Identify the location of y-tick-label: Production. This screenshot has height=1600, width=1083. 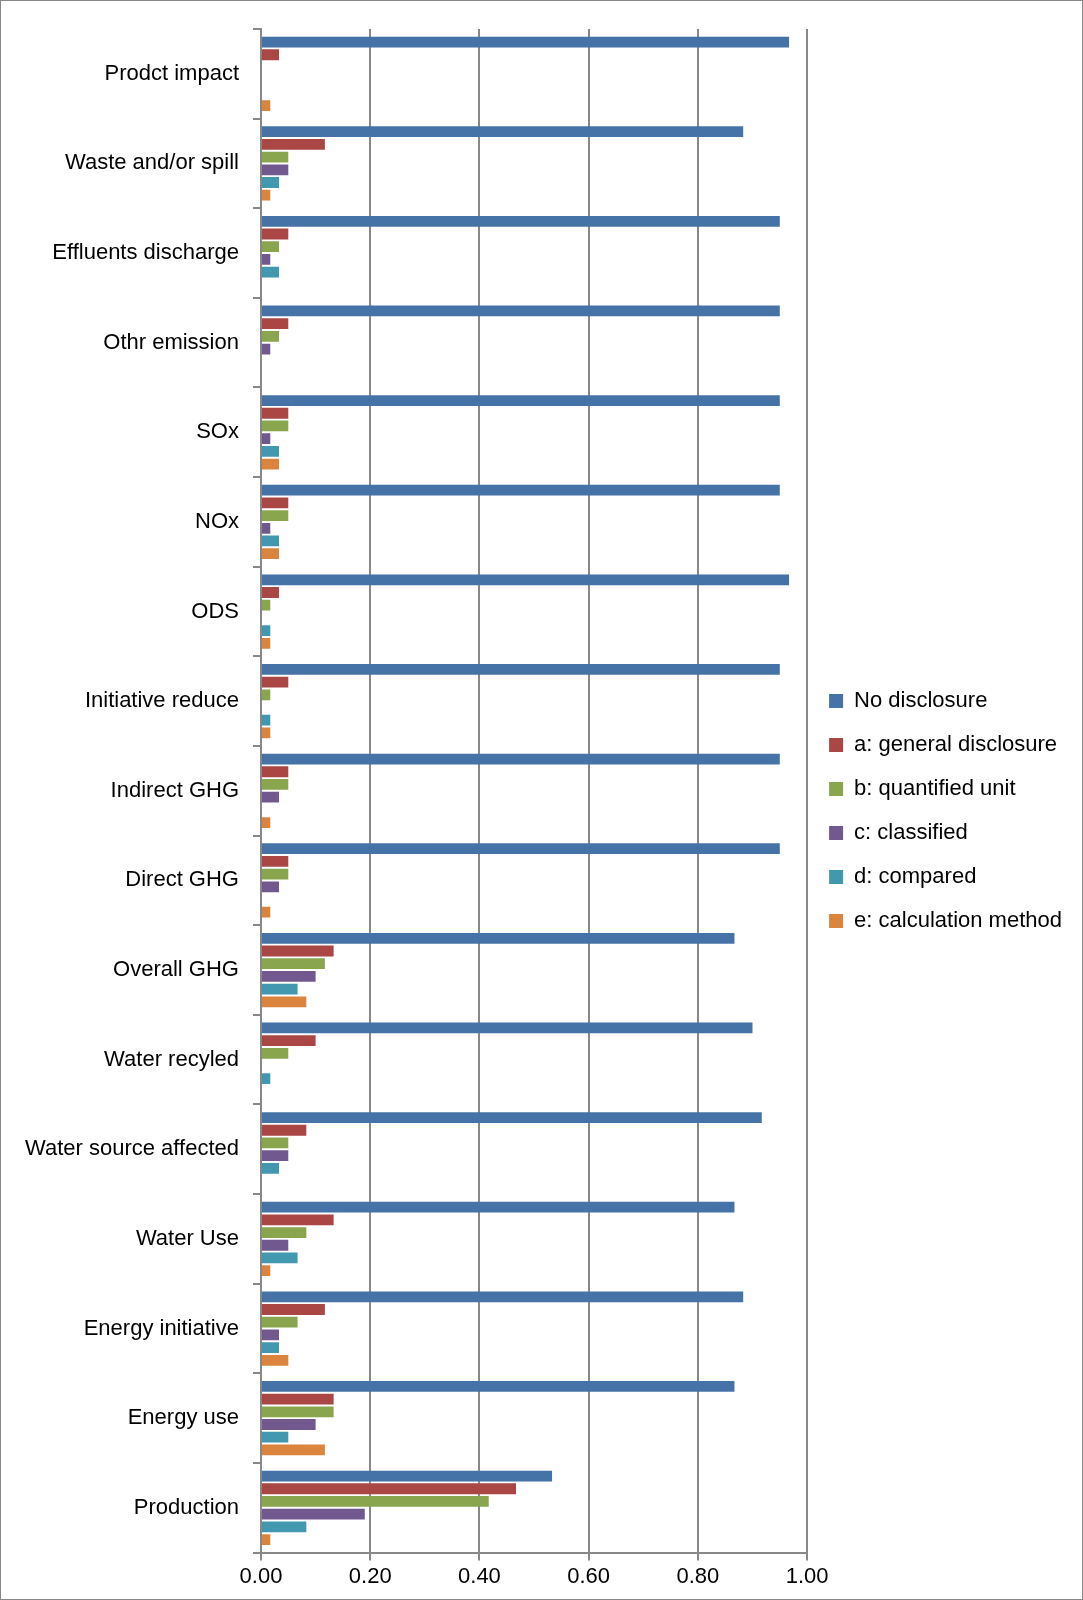
(186, 1506).